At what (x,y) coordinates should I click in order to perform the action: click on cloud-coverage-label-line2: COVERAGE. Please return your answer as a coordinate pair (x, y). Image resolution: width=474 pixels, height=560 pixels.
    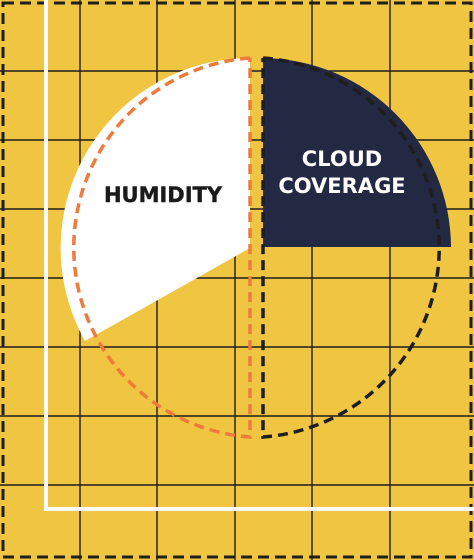
    Looking at the image, I should click on (341, 186).